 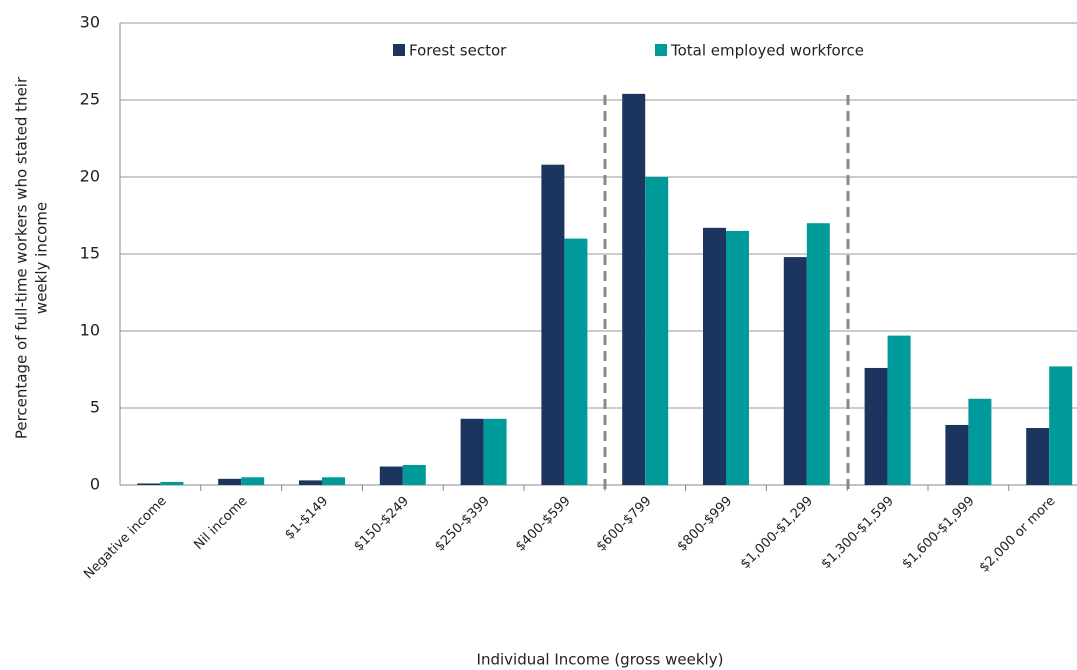 I want to click on x-tick-label: $400-$599, so click(x=543, y=524).